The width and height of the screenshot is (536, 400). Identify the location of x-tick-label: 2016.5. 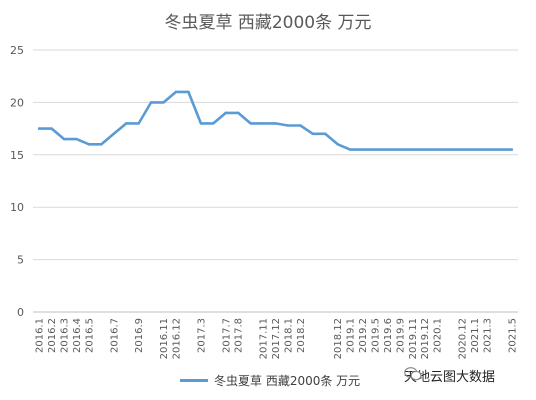
(89, 335).